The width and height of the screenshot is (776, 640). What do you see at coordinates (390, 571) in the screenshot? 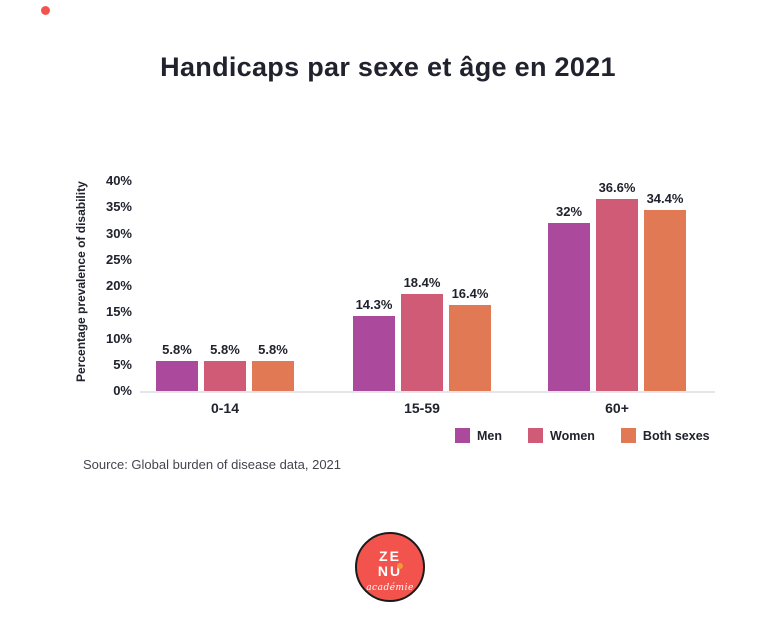
I see `logo-text-nu: NU` at bounding box center [390, 571].